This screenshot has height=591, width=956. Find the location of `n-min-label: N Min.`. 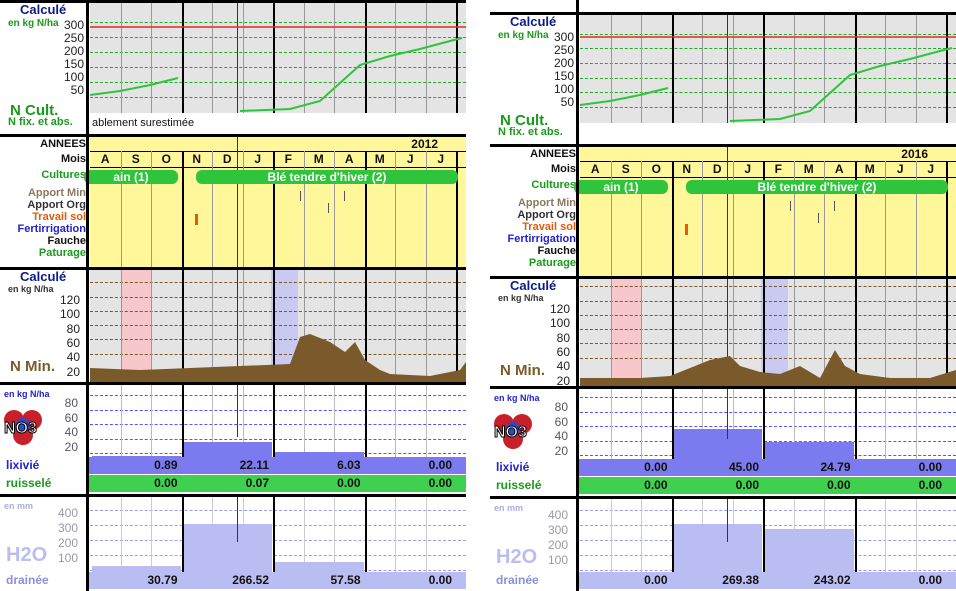

n-min-label: N Min. is located at coordinates (32, 366).